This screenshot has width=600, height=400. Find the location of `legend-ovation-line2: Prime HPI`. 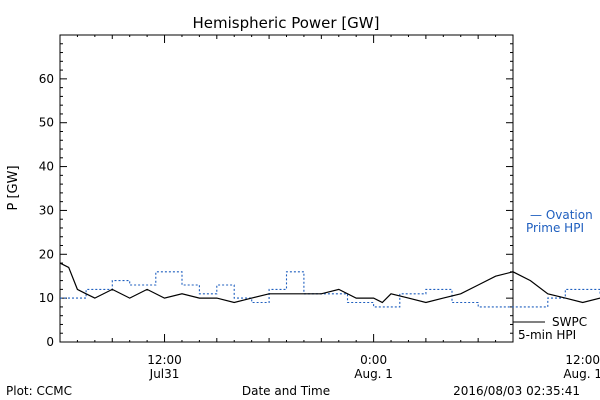

legend-ovation-line2: Prime HPI is located at coordinates (555, 228).